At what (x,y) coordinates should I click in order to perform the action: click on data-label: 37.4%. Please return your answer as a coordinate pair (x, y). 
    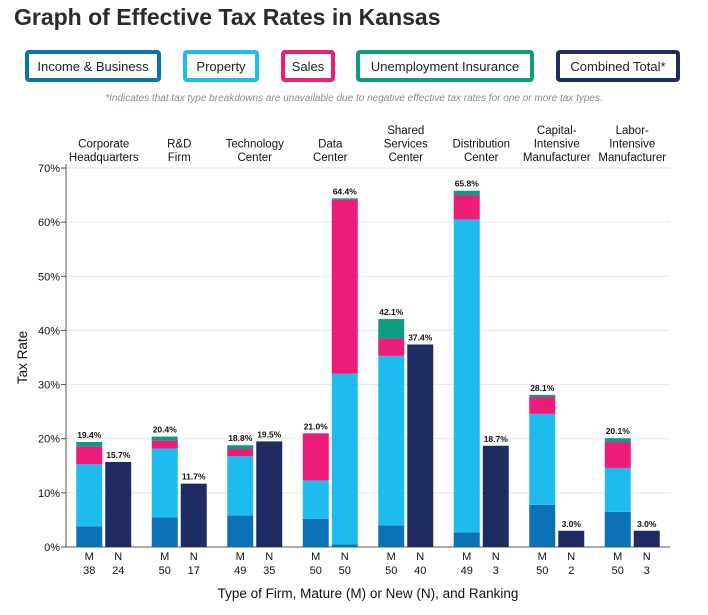
    Looking at the image, I should click on (420, 338).